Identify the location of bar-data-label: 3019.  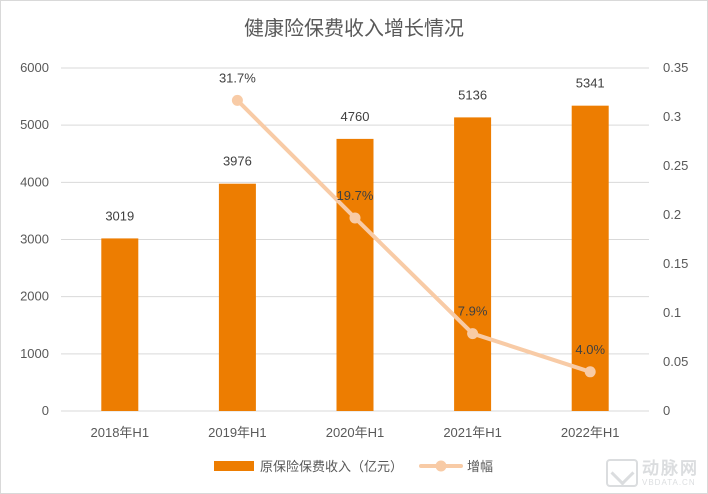
(119, 215).